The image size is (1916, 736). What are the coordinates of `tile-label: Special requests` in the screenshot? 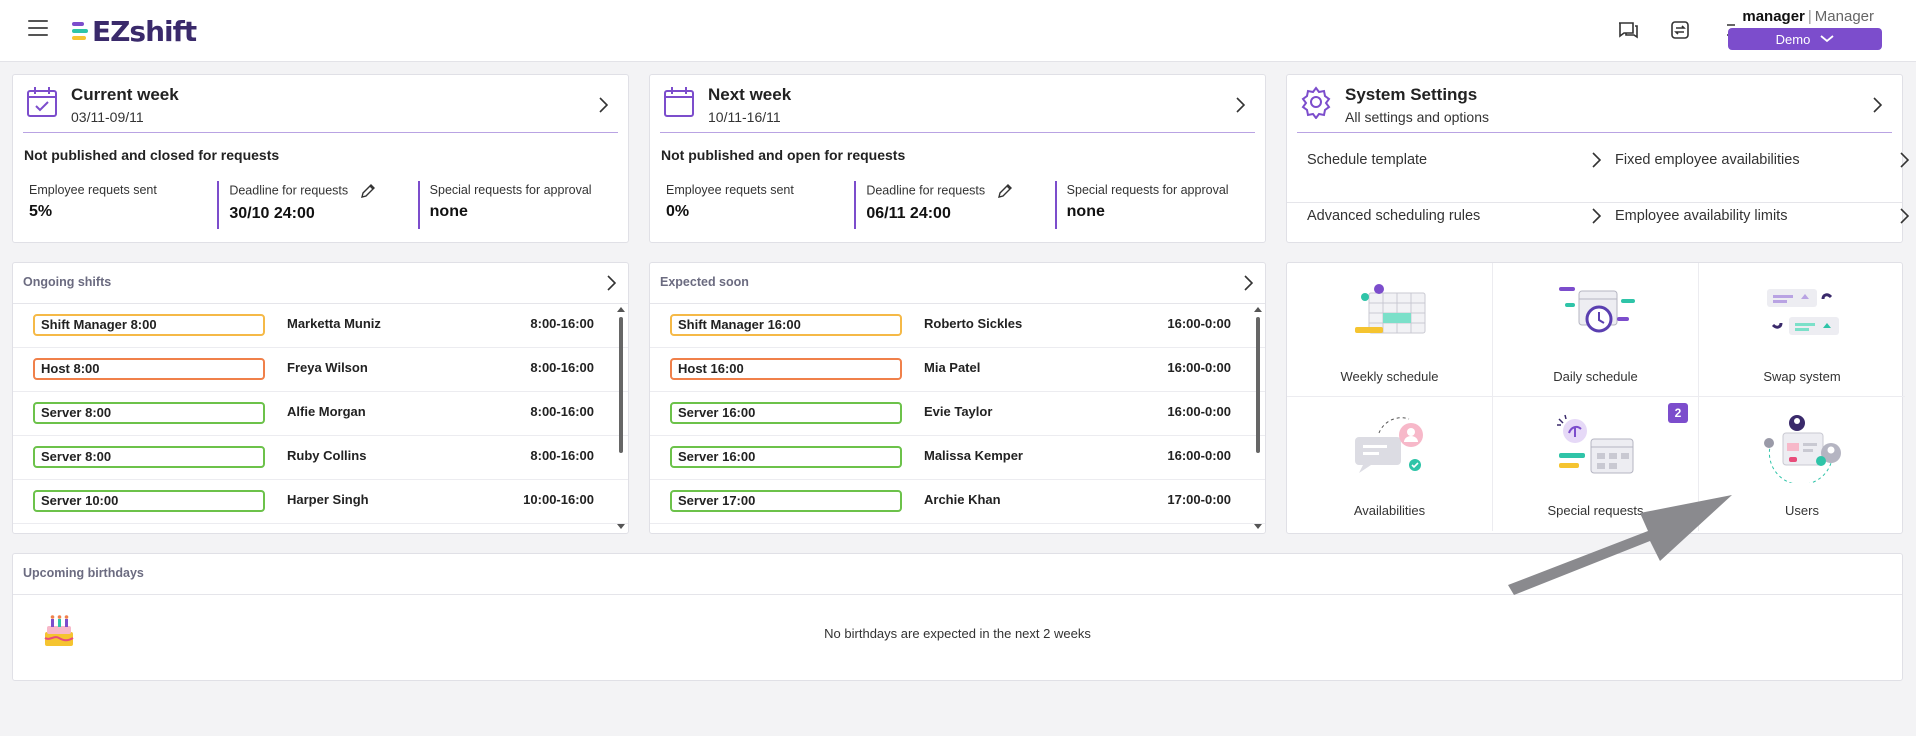 It's located at (1595, 510).